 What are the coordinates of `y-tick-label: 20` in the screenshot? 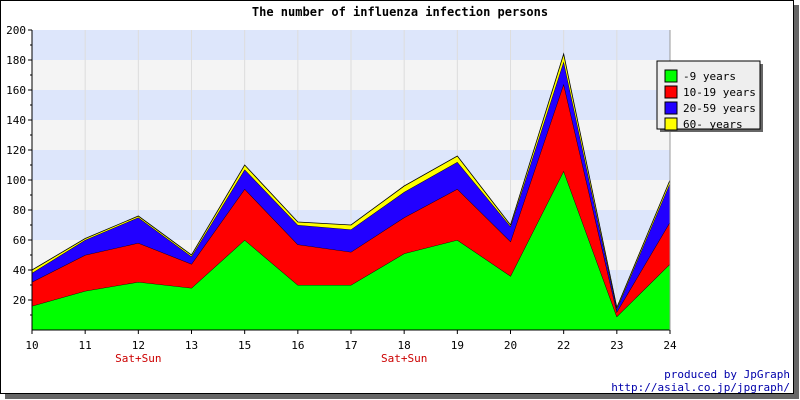 It's located at (19, 300).